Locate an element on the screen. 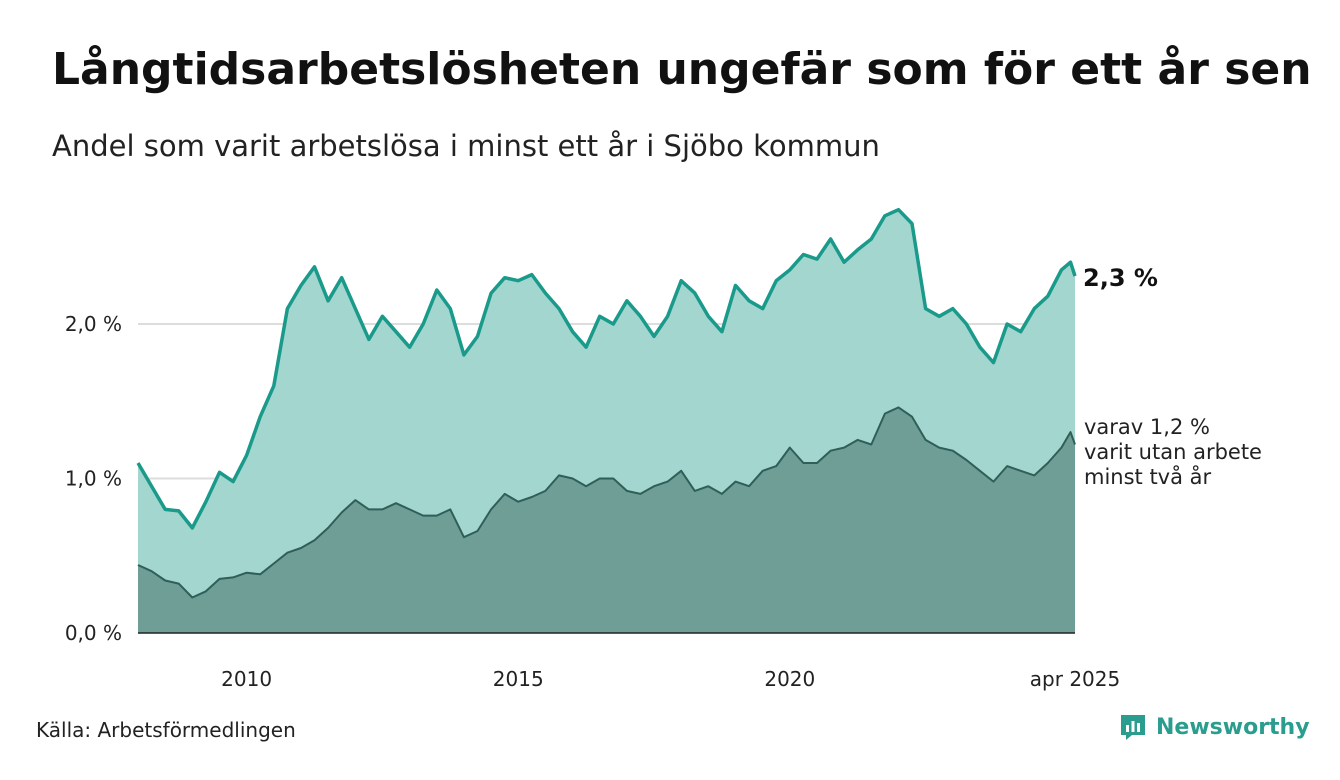 Image resolution: width=1340 pixels, height=780 pixels. x-tick-label: 2010 is located at coordinates (246, 679).